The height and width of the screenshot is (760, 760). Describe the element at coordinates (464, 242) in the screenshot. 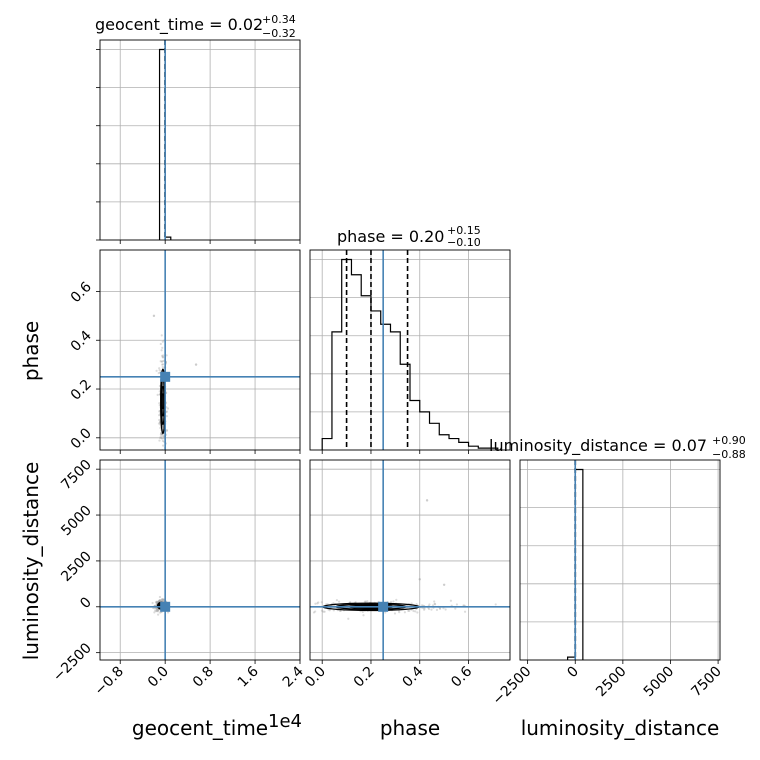

I see `title-minus-phase: −0.10` at that location.